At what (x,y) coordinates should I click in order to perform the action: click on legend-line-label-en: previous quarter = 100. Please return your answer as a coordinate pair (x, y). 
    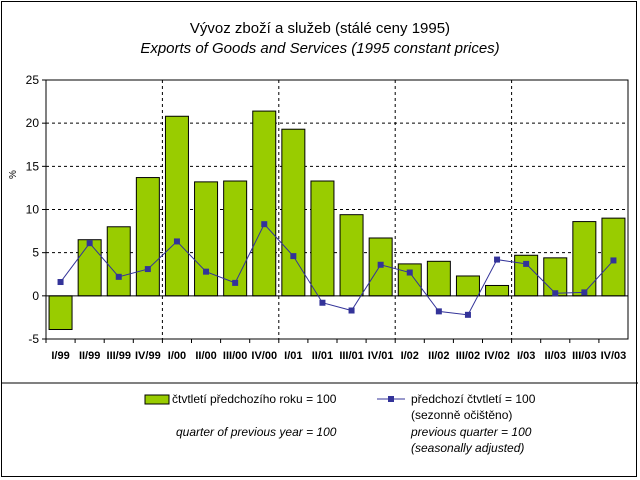
    Looking at the image, I should click on (471, 432).